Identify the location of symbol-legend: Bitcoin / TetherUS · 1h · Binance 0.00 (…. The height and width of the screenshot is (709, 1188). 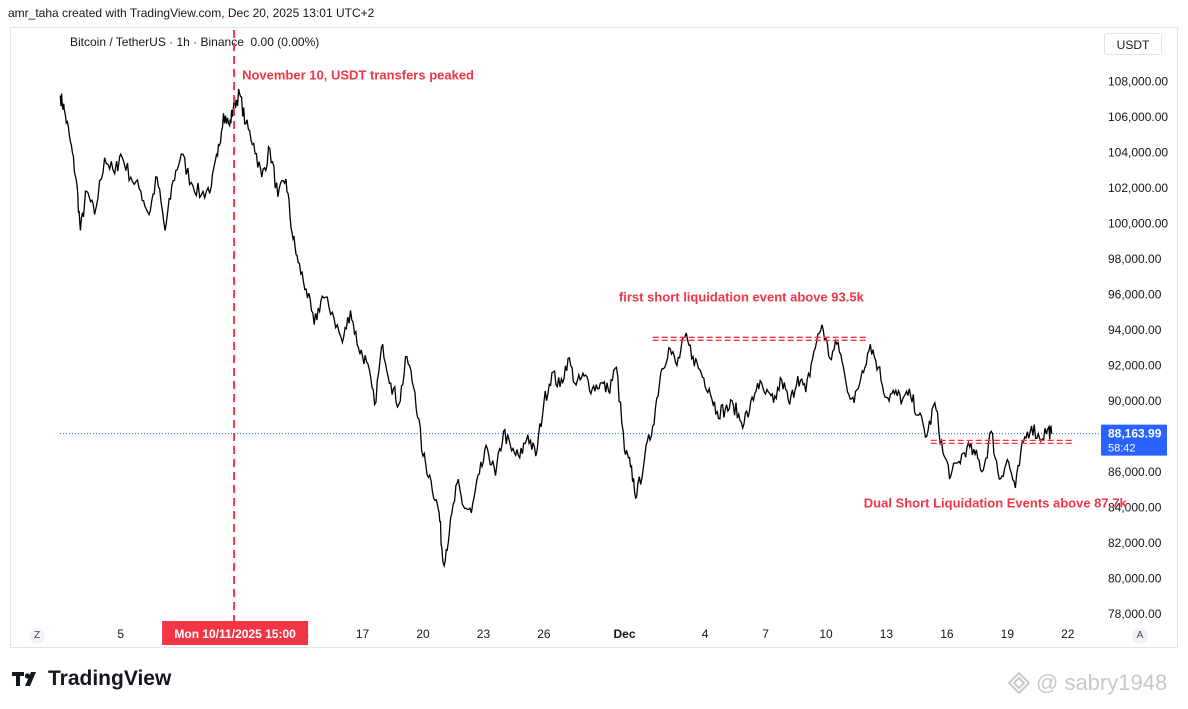
(194, 42).